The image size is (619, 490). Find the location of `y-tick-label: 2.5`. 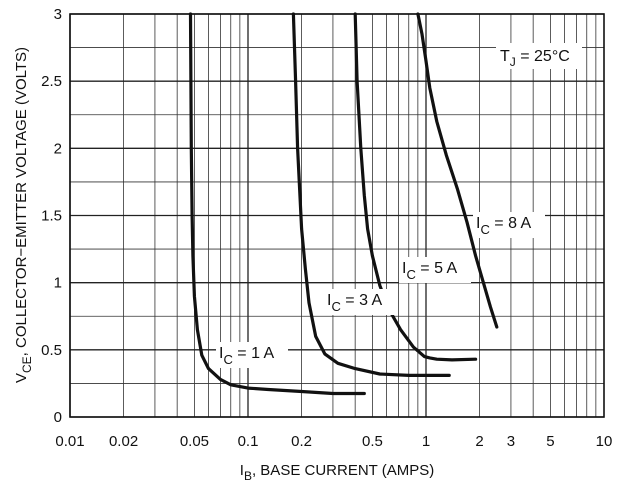

y-tick-label: 2.5 is located at coordinates (51, 81).